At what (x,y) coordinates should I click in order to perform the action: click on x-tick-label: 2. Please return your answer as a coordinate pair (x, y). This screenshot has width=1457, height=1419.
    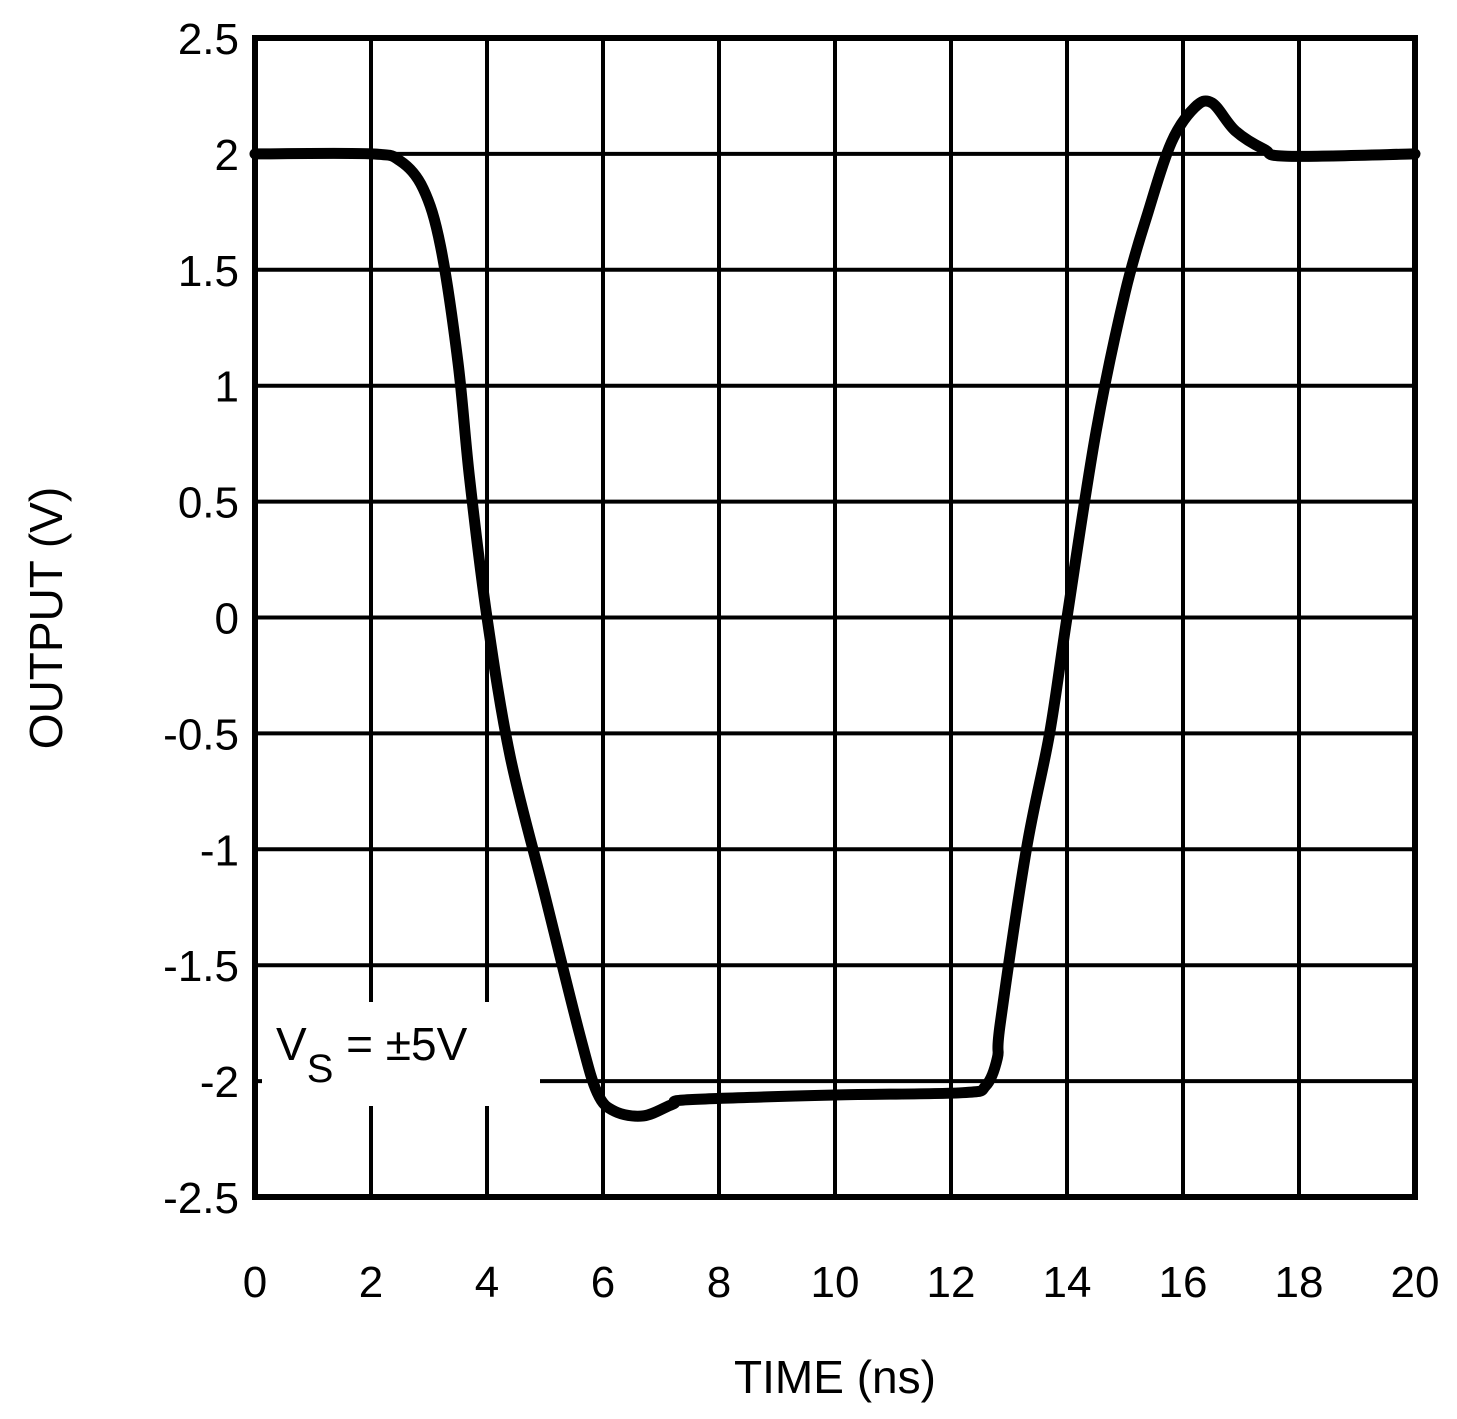
    Looking at the image, I should click on (371, 1282).